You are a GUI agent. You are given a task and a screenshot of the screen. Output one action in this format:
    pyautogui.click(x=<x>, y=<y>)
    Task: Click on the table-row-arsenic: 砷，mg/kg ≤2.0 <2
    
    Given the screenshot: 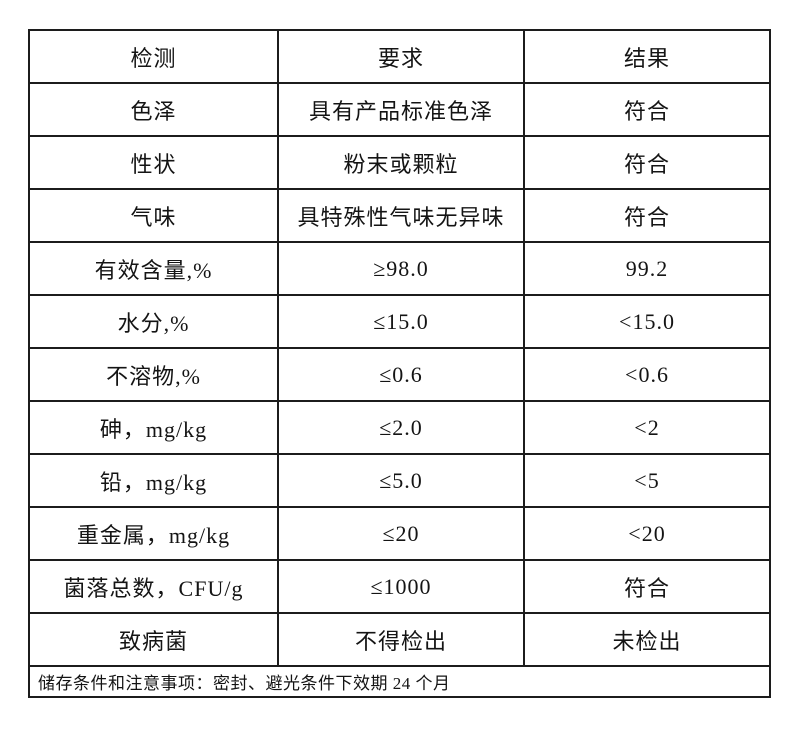 What is the action you would take?
    pyautogui.click(x=399, y=427)
    